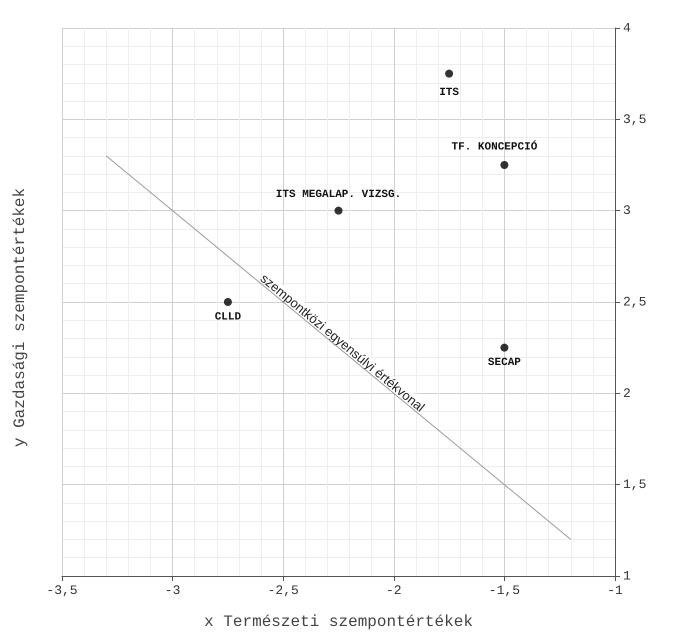 The height and width of the screenshot is (635, 690). I want to click on y-tick-label: 2, so click(627, 393).